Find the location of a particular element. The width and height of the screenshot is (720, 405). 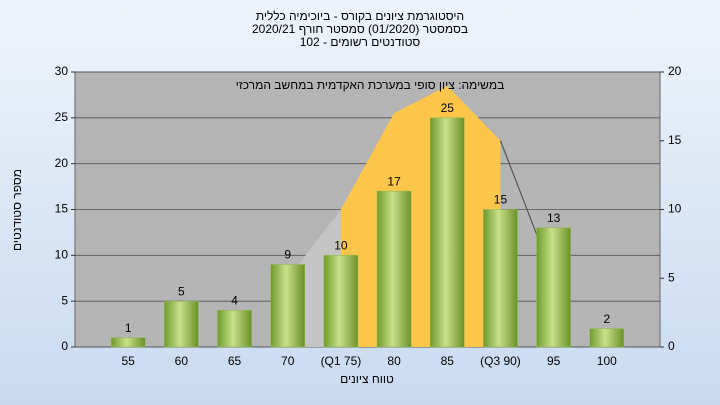

value-label: 10 is located at coordinates (341, 246).